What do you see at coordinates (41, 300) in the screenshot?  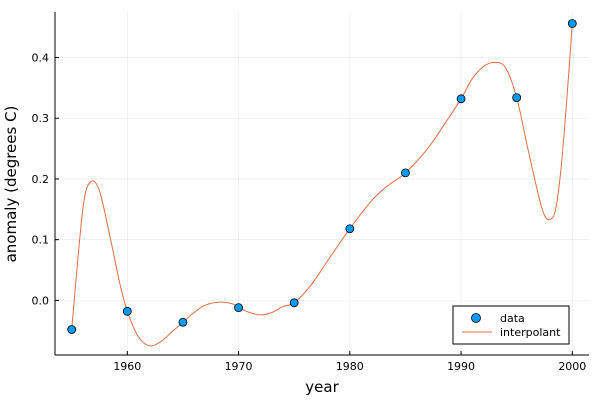 I see `y-tick-label: 0.0` at bounding box center [41, 300].